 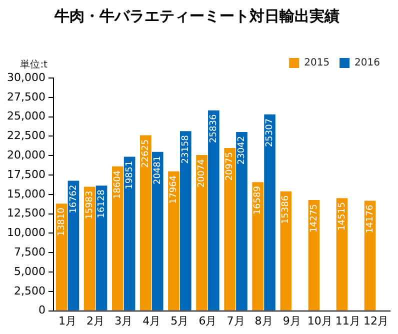 What do you see at coordinates (101, 203) in the screenshot?
I see `data-label: 16128` at bounding box center [101, 203].